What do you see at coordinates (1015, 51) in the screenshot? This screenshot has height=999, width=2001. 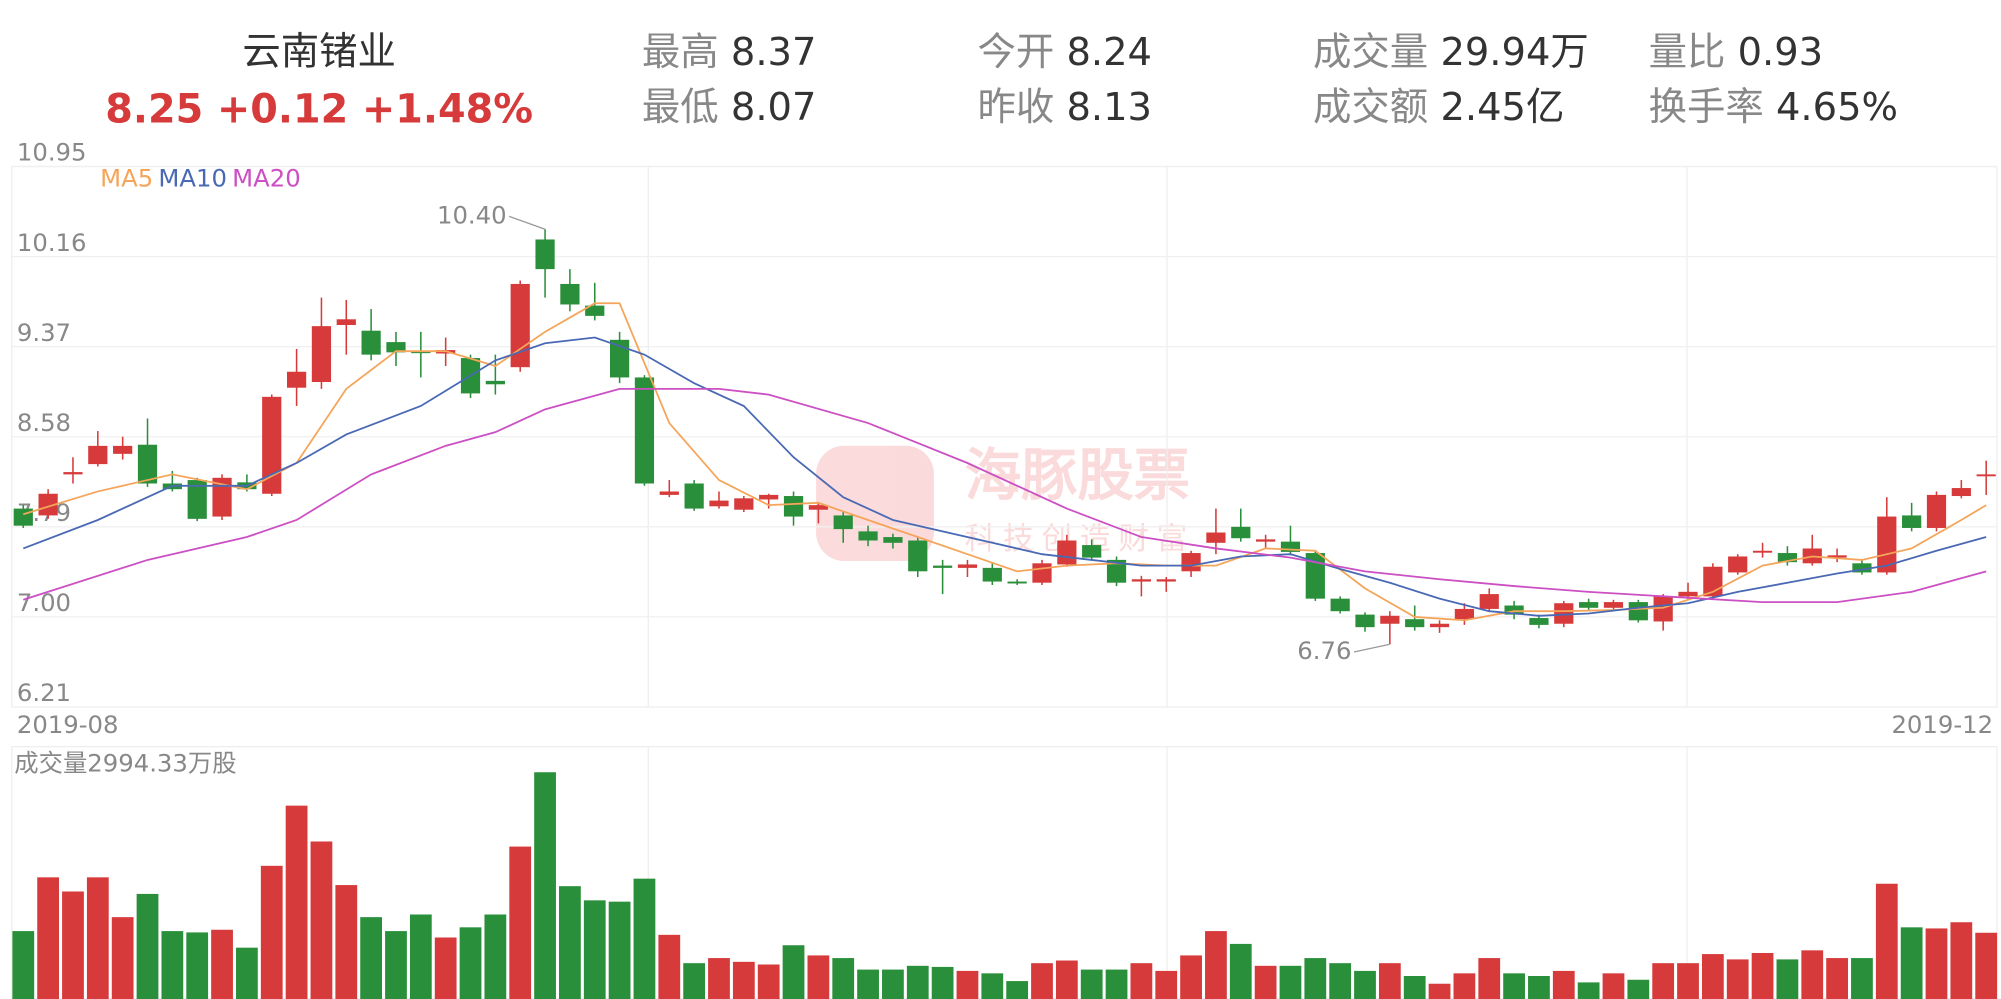 I see `stat-label: 今开` at bounding box center [1015, 51].